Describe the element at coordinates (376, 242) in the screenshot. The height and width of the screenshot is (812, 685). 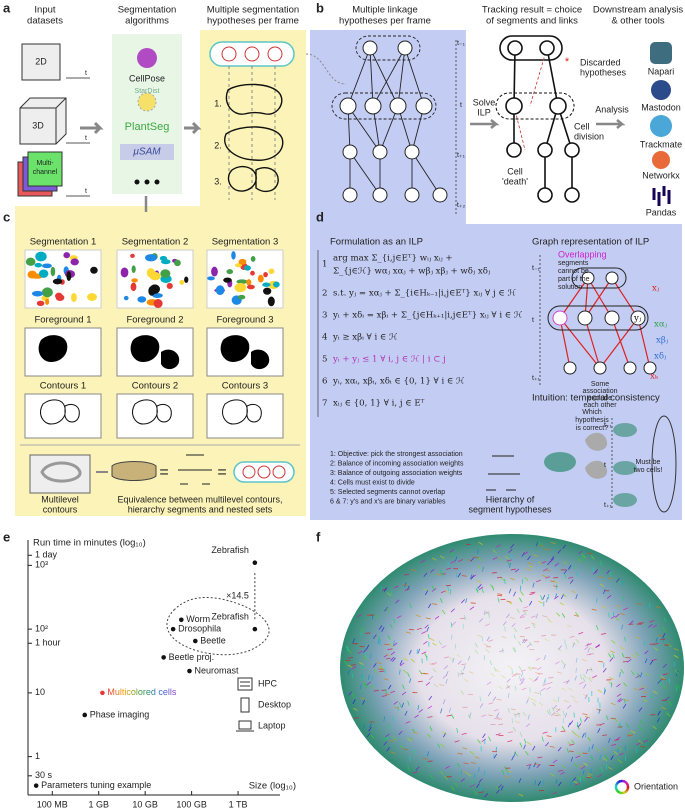
I see `title: Formulation as an ILP` at that location.